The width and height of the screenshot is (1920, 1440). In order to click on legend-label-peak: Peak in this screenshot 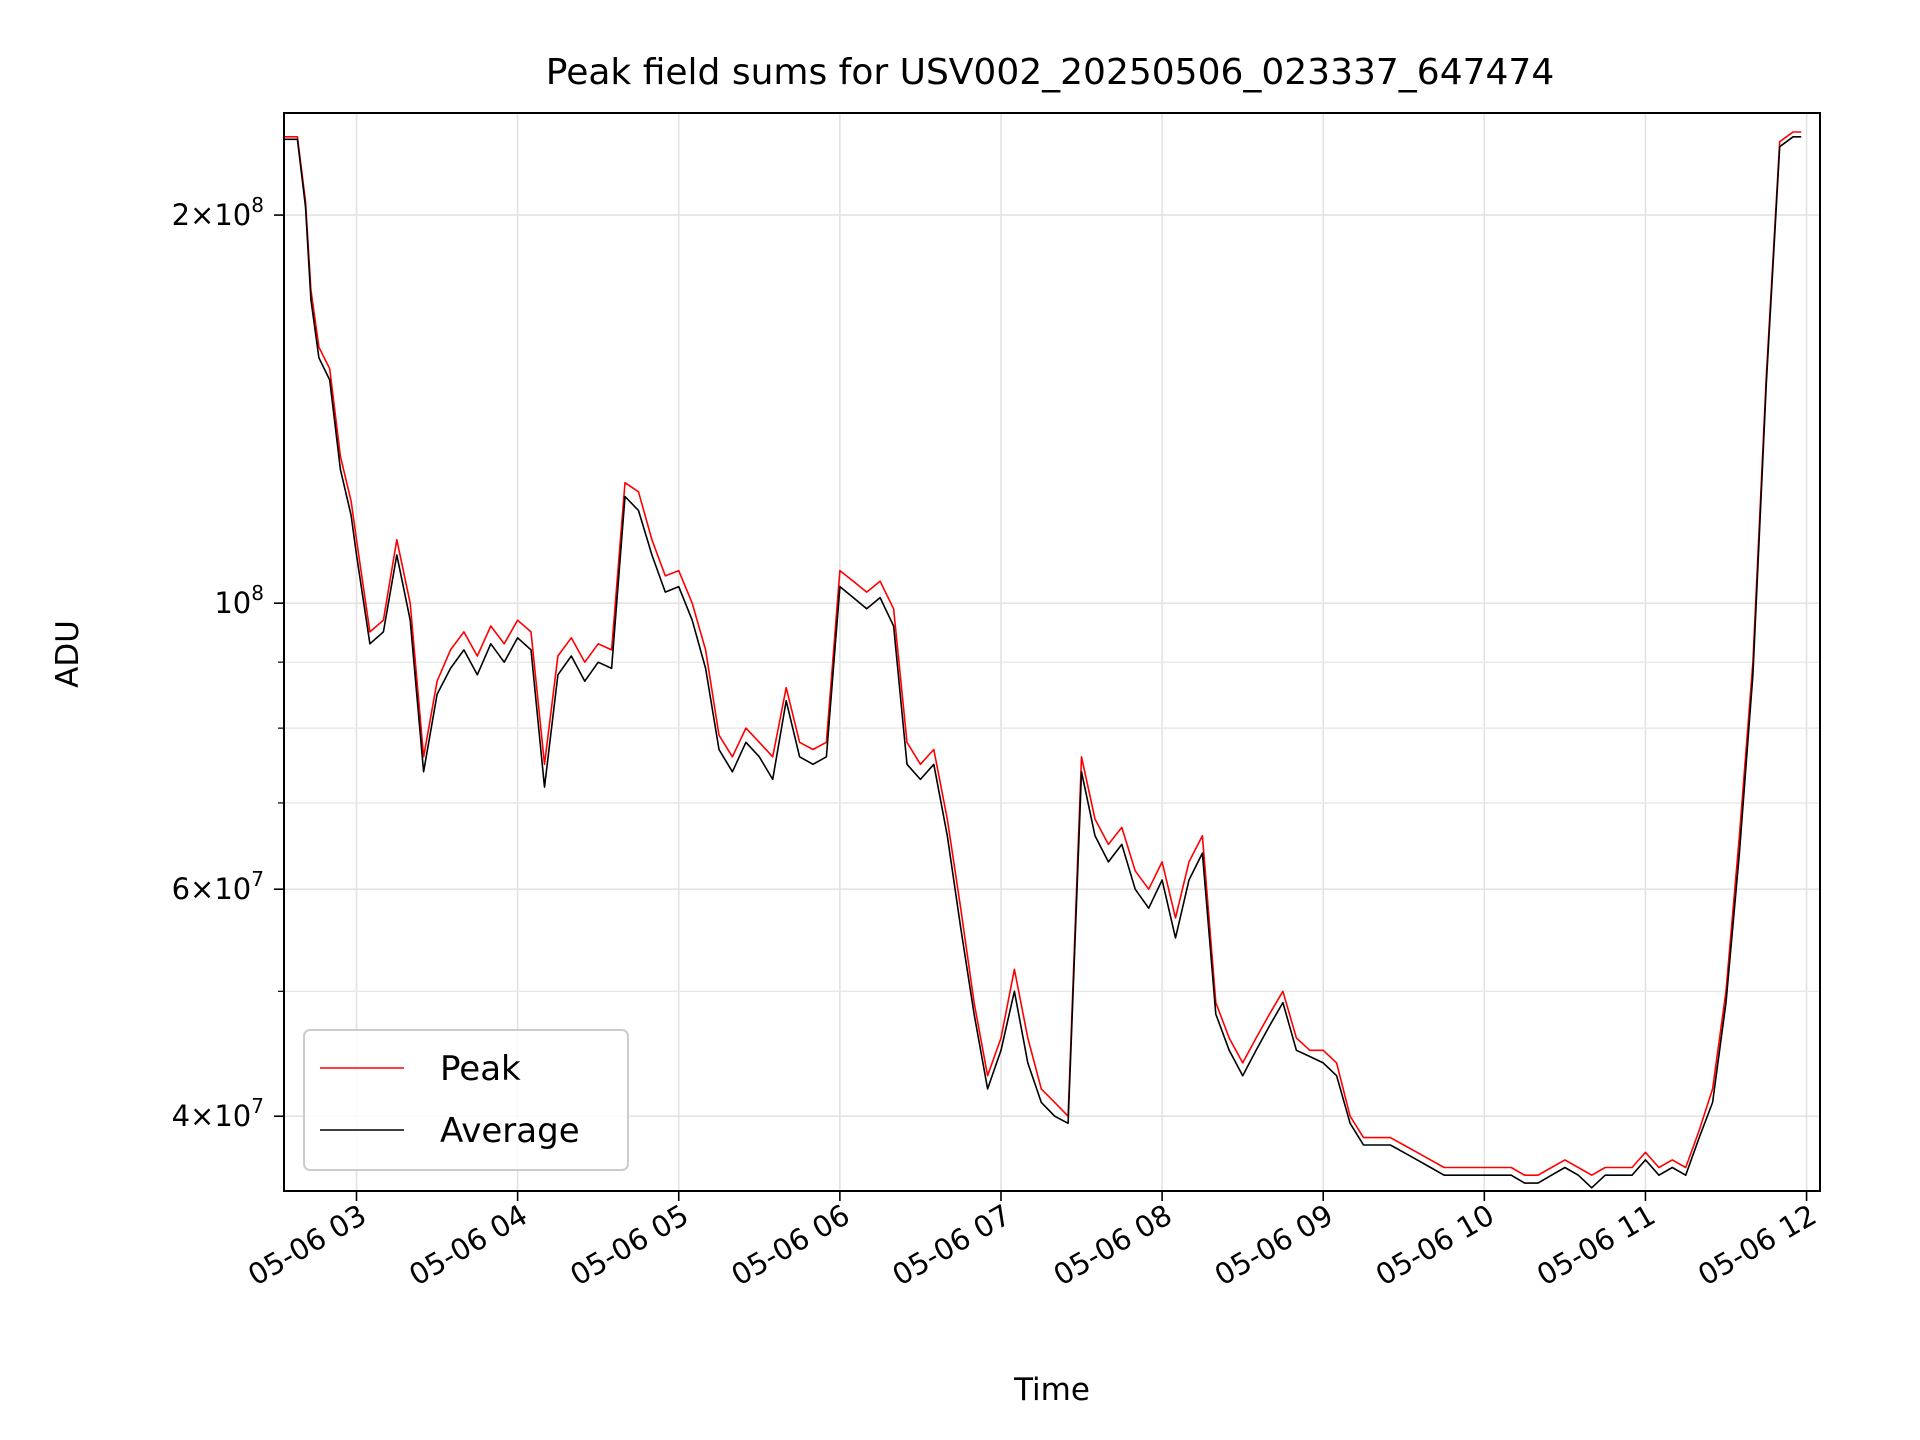, I will do `click(480, 1069)`.